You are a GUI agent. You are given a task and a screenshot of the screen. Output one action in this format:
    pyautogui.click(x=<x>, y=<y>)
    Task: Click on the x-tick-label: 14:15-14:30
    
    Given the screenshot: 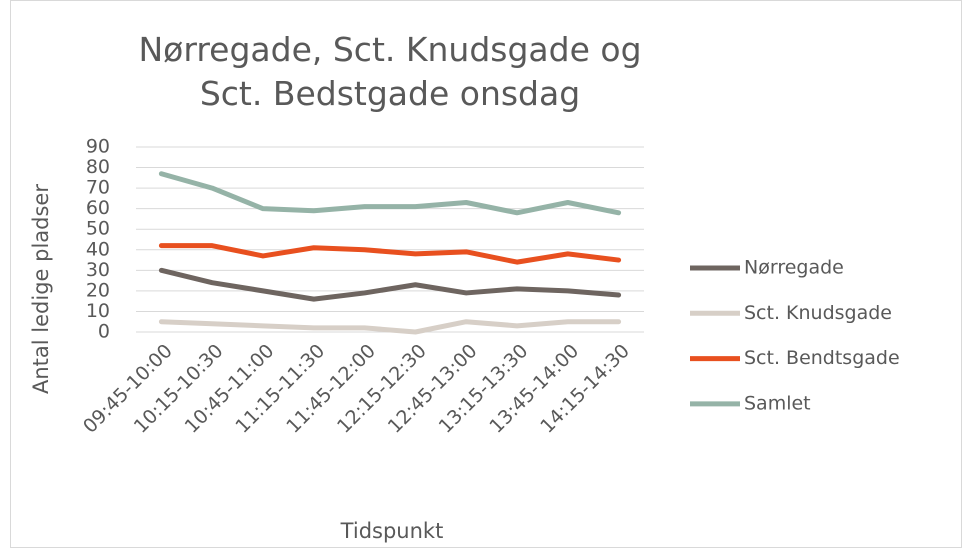 What is the action you would take?
    pyautogui.click(x=585, y=389)
    